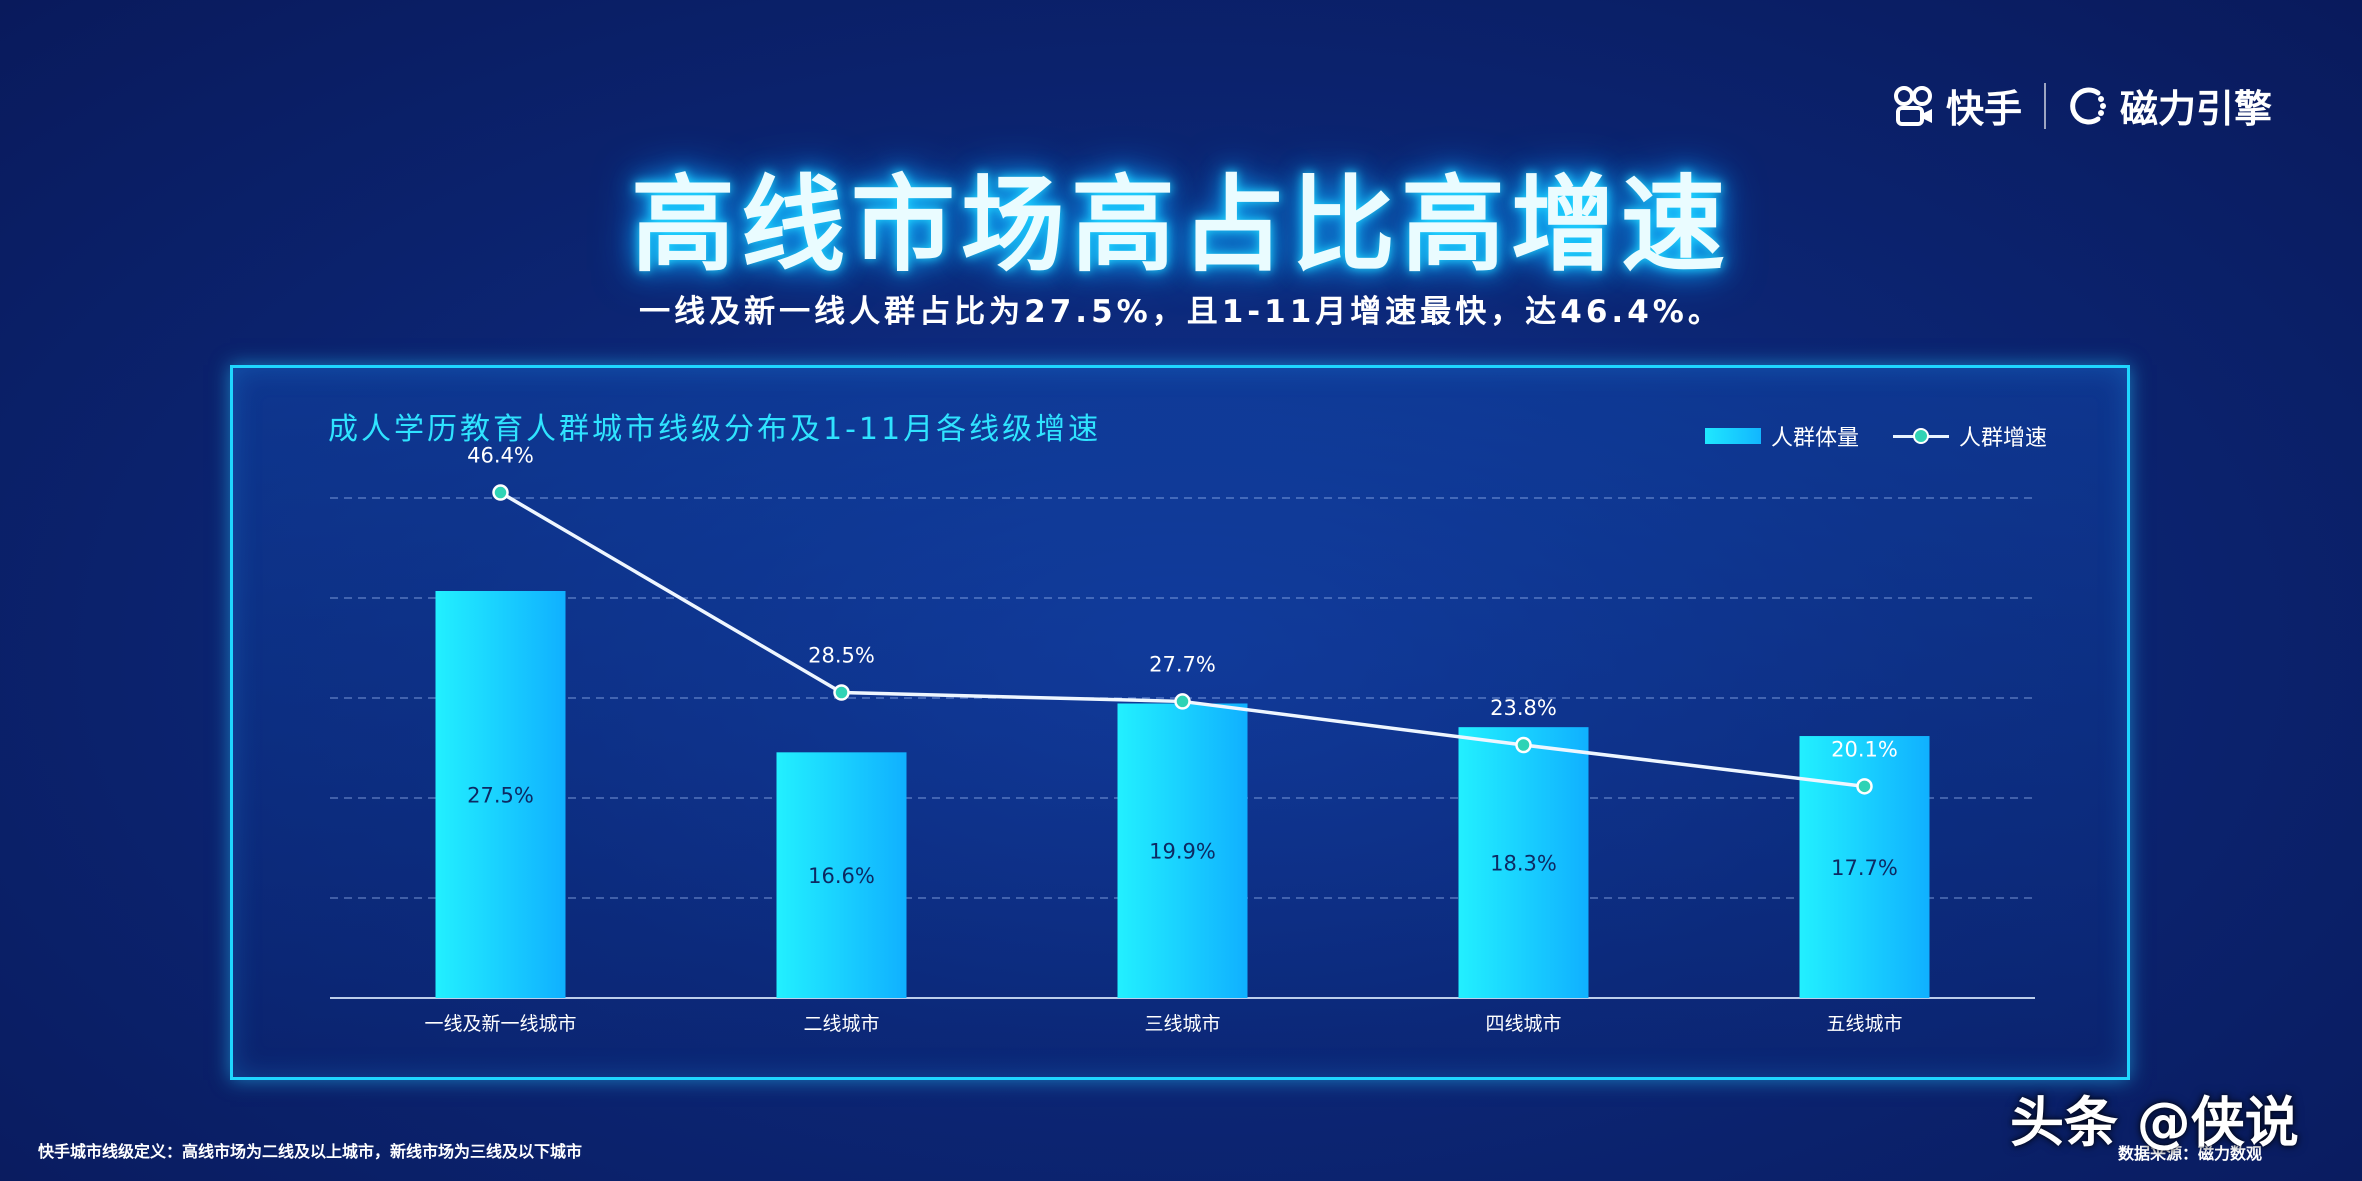 This screenshot has height=1181, width=2362. I want to click on x-tick-label: 三线城市, so click(1182, 1024).